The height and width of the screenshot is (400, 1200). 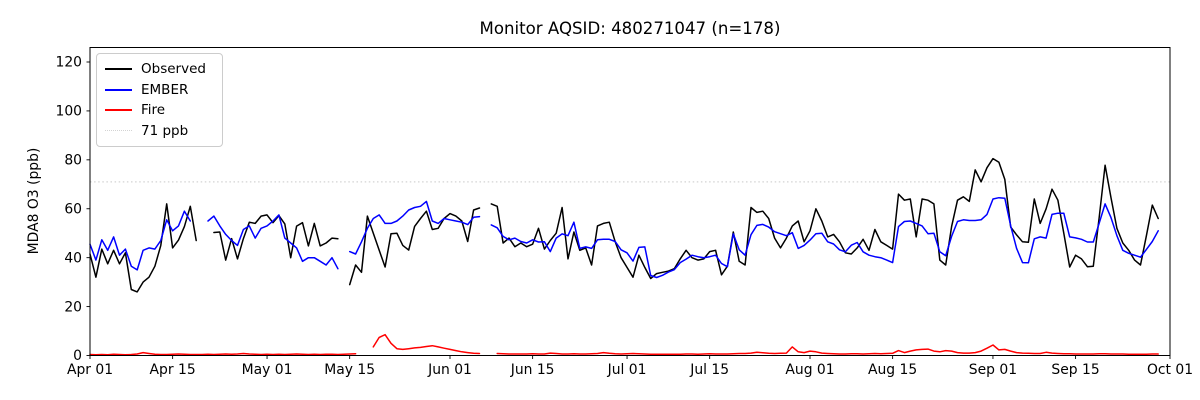 I want to click on y-tick-label: 40, so click(x=73, y=258).